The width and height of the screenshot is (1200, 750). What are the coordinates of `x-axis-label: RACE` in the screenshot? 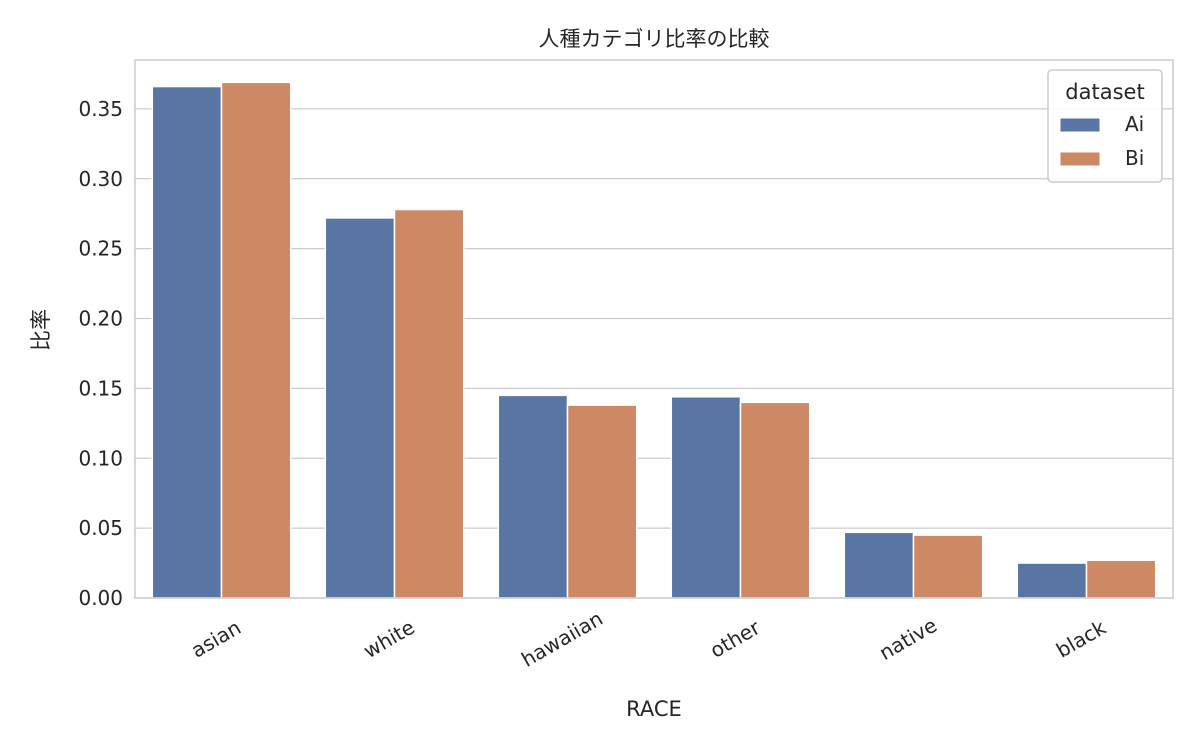 It's located at (654, 709).